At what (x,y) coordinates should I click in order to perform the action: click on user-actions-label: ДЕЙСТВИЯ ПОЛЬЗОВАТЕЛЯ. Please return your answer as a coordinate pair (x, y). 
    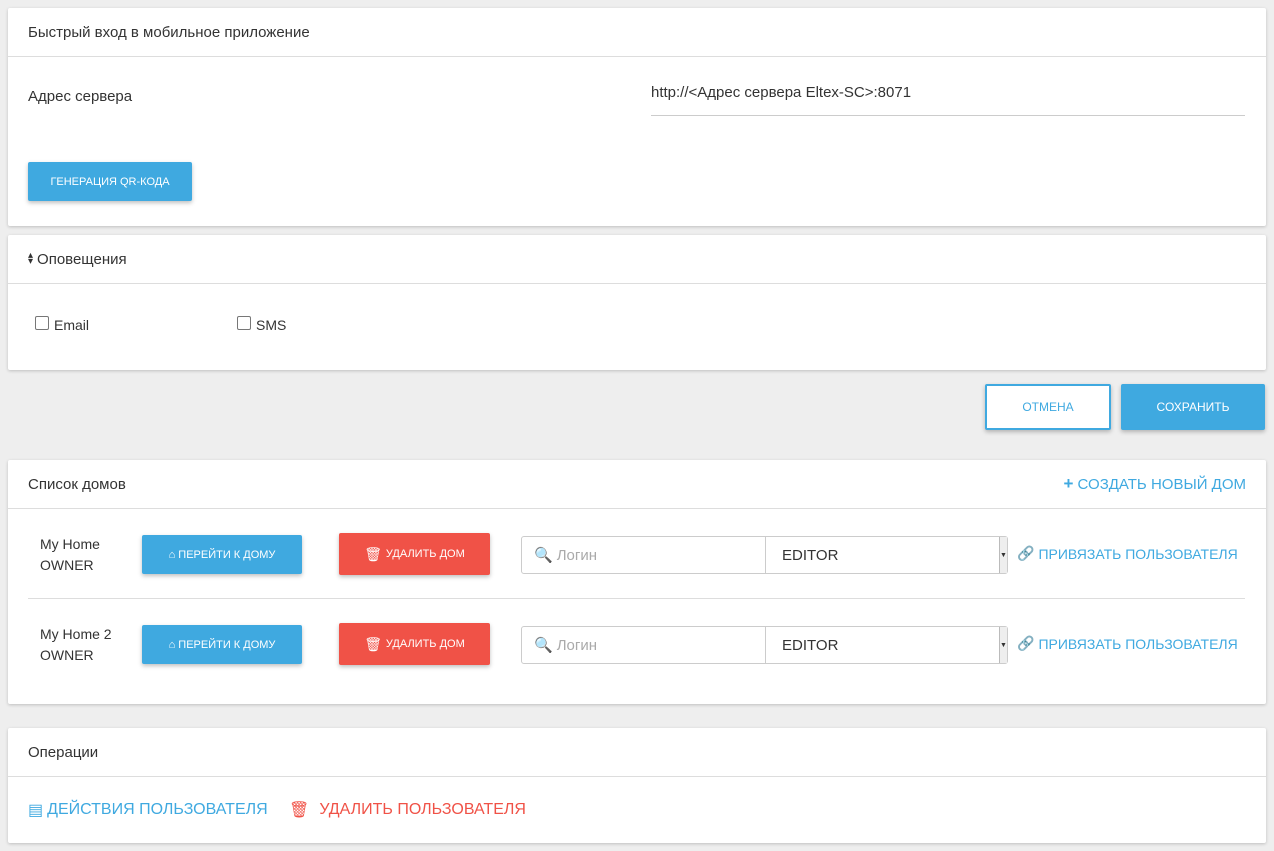
    Looking at the image, I should click on (157, 809).